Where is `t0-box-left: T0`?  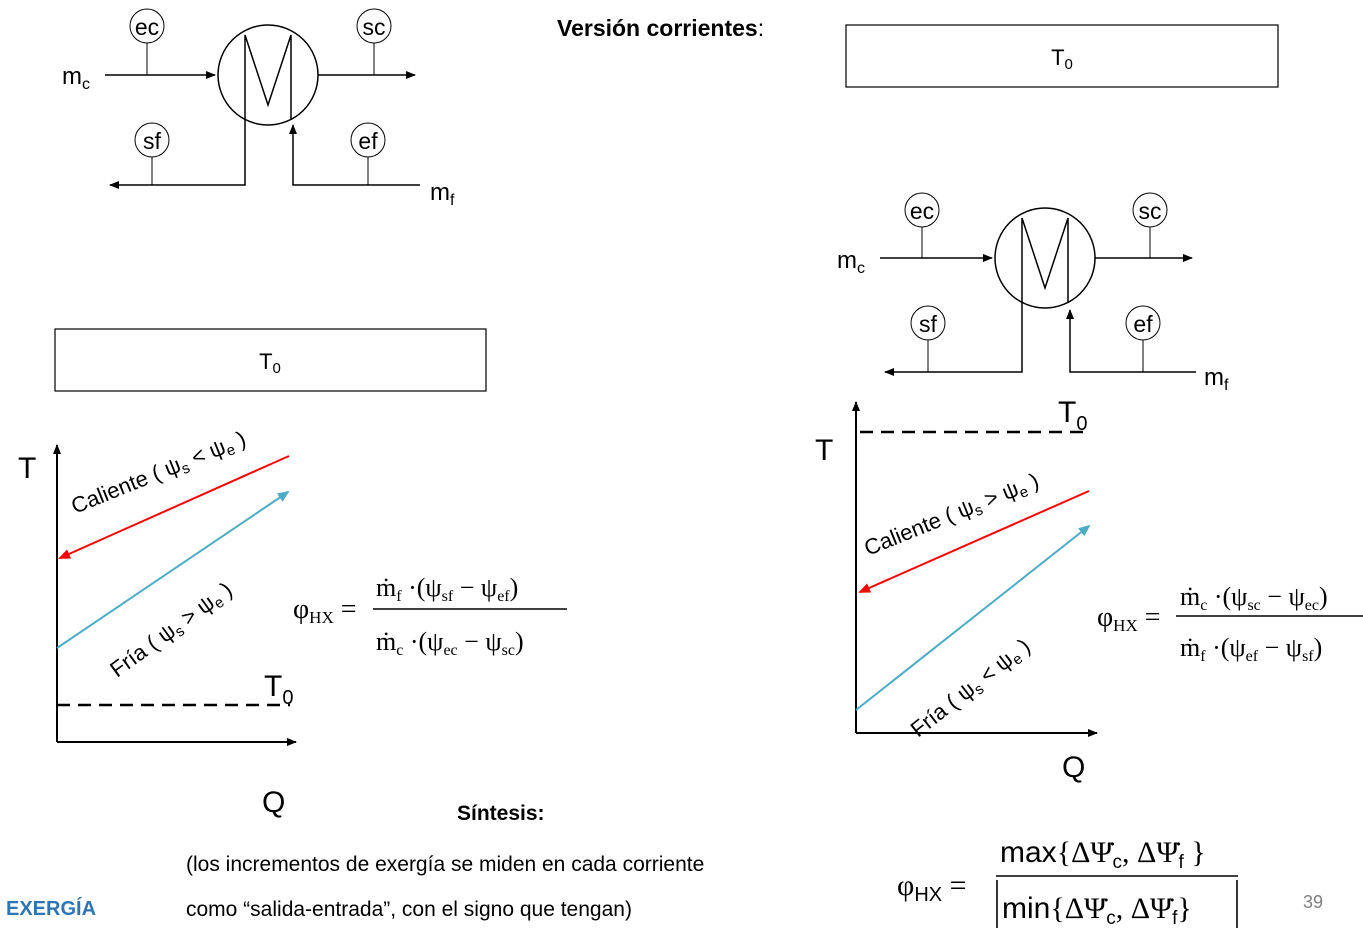 t0-box-left: T0 is located at coordinates (270, 360).